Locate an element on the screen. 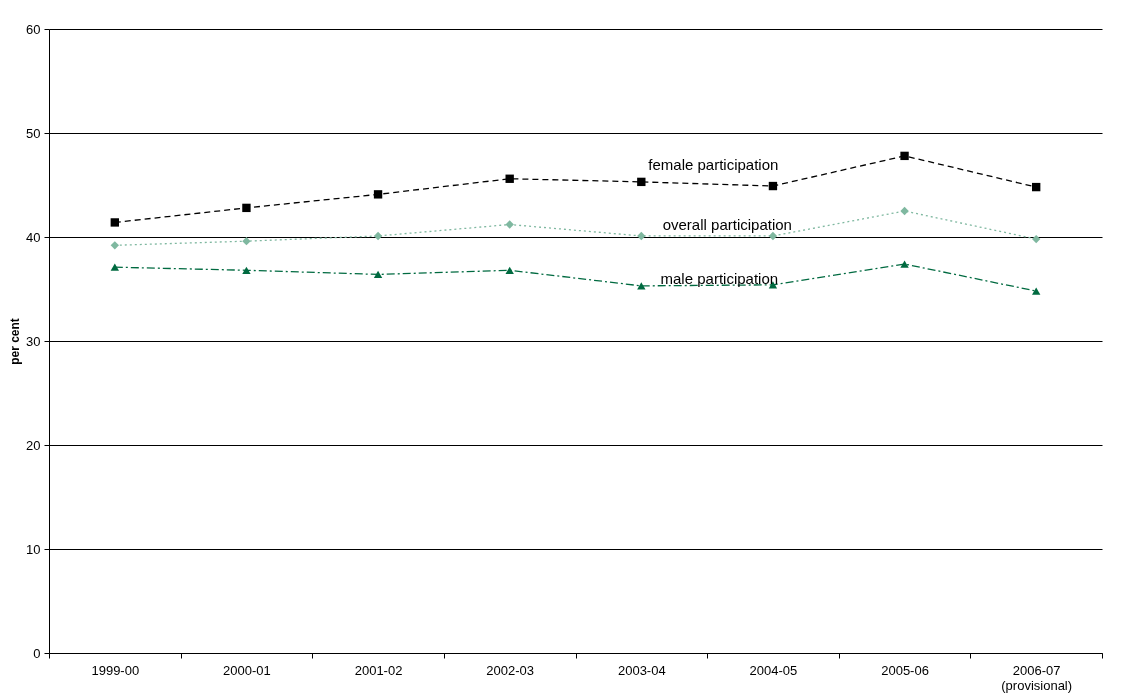 Image resolution: width=1127 pixels, height=700 pixels. x-tick-label: 2003-04 is located at coordinates (641, 670).